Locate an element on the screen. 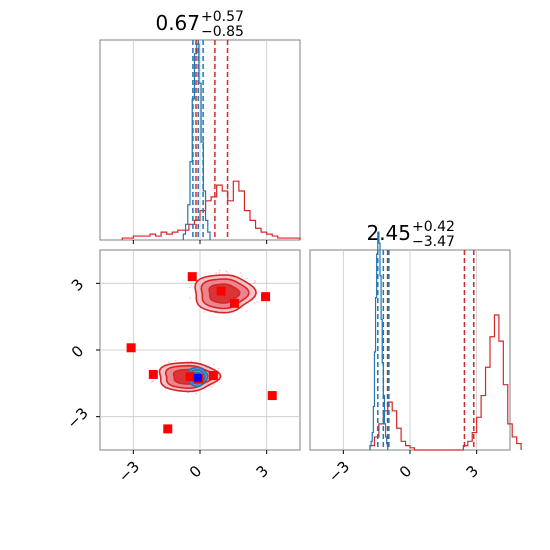  marginal-y-title-upper: +0.42 is located at coordinates (433, 227).